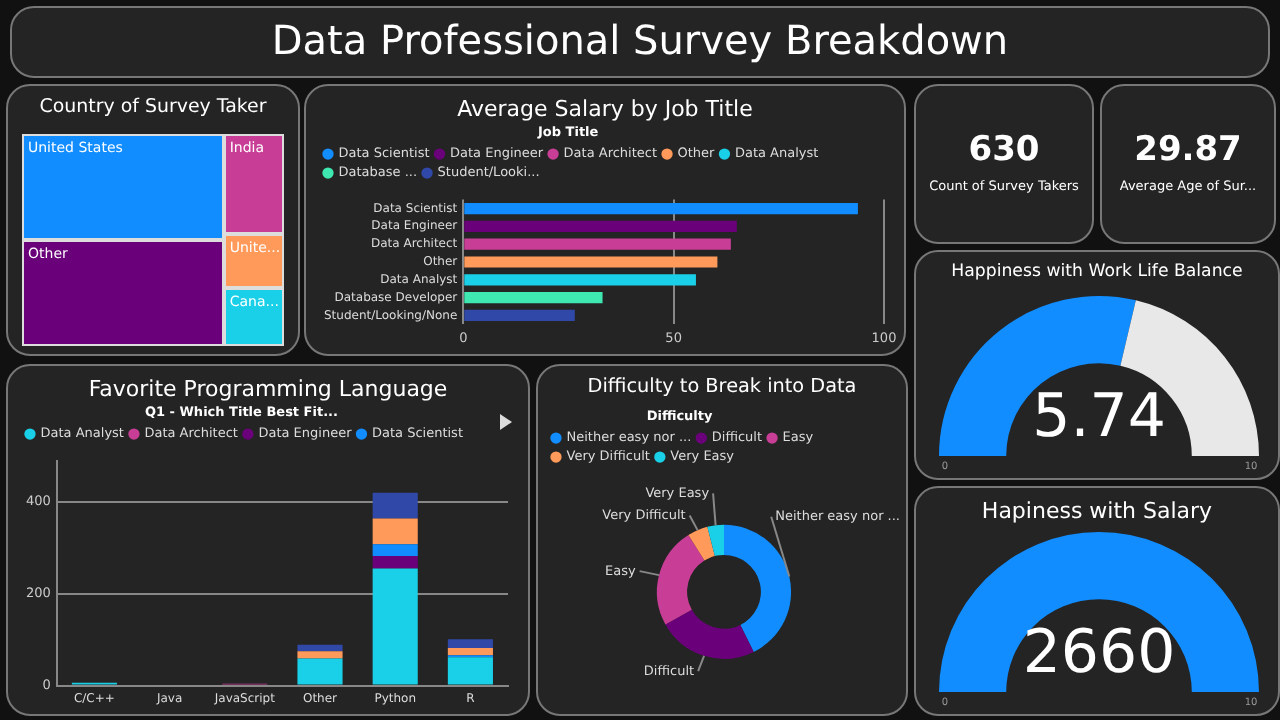 The width and height of the screenshot is (1280, 720). What do you see at coordinates (605, 109) in the screenshot?
I see `chart-title: Average Salary by Job Title` at bounding box center [605, 109].